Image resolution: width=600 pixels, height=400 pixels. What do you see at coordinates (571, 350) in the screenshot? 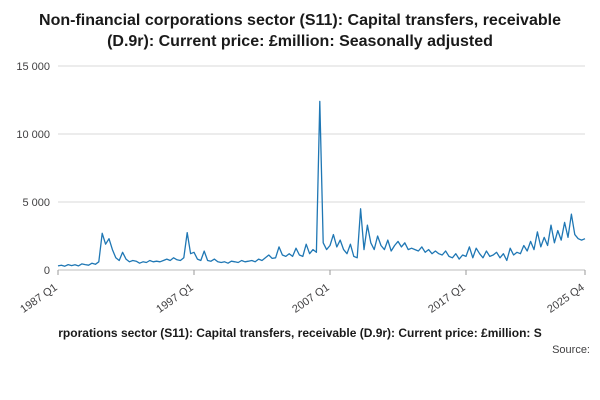
I see `source-label: Source:` at bounding box center [571, 350].